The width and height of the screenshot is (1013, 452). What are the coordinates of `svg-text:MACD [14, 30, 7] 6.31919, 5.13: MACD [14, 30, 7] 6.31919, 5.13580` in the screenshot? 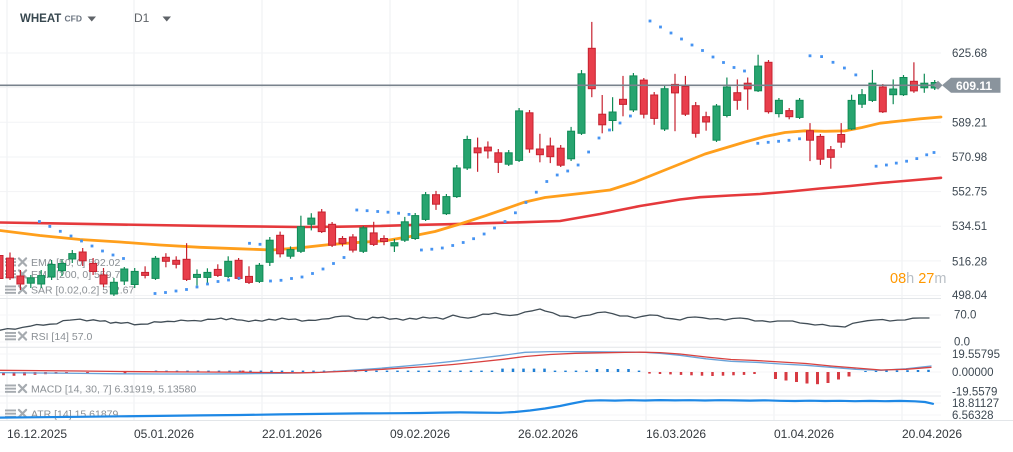 It's located at (113, 390).